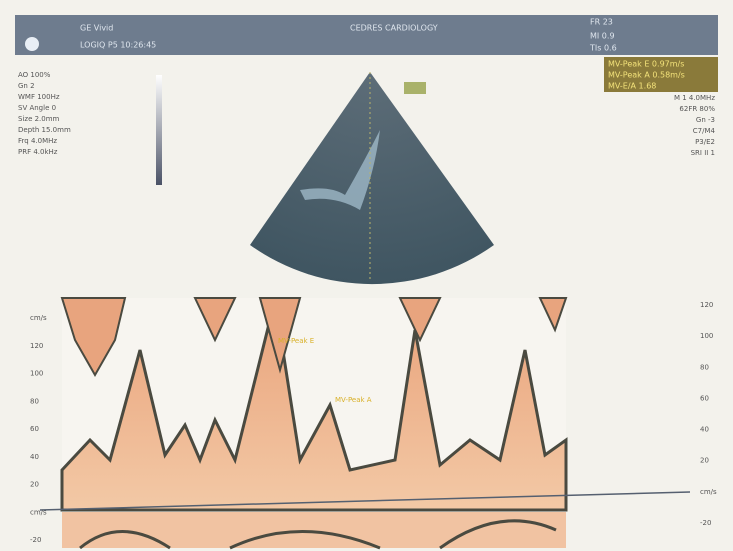  What do you see at coordinates (37, 141) in the screenshot?
I see `left-param: Frq 4.0MHz` at bounding box center [37, 141].